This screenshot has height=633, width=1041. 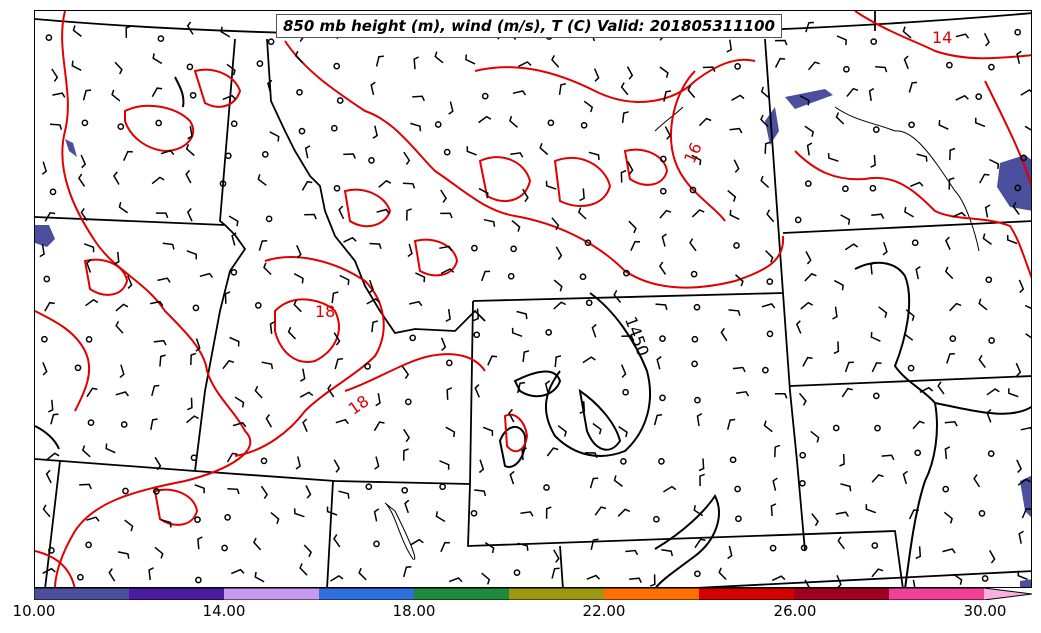 What do you see at coordinates (1008, 594) in the screenshot?
I see `colorbar-extension` at bounding box center [1008, 594].